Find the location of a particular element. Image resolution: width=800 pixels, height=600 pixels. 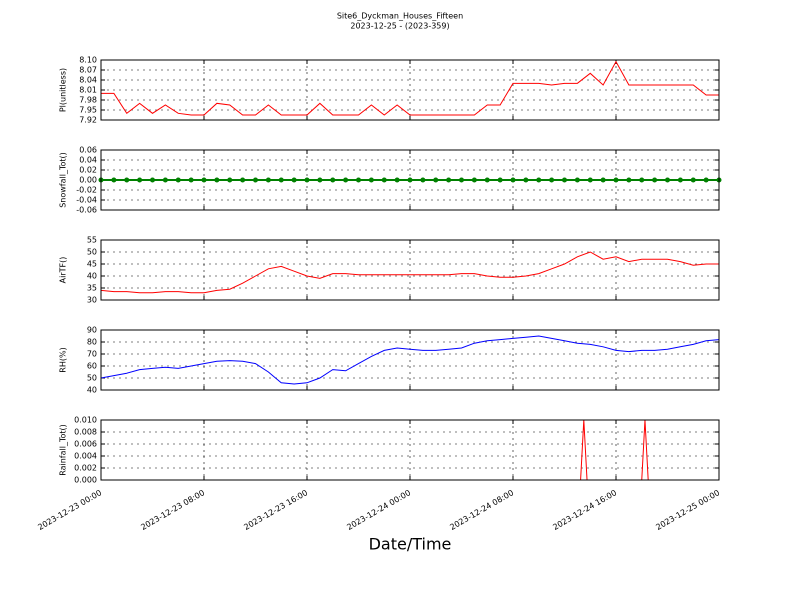

y-tick-label: 60 is located at coordinates (92, 366).